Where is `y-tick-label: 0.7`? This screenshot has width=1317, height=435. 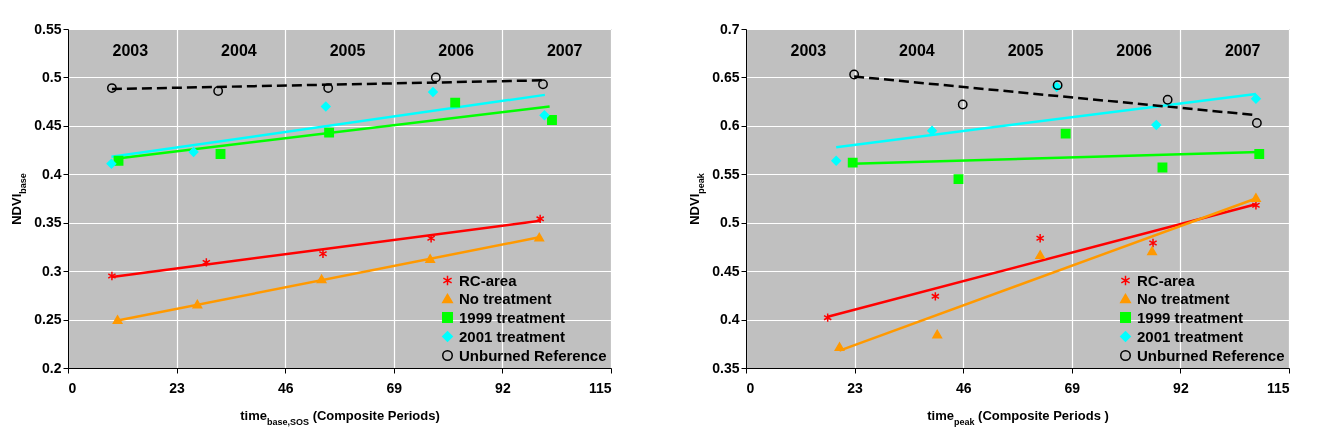
y-tick-label: 0.7 is located at coordinates (730, 28).